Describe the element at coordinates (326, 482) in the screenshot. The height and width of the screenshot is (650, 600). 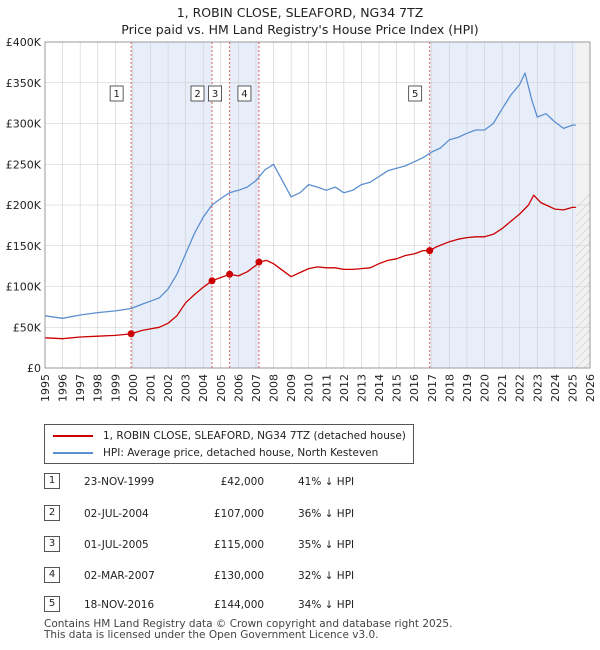
I see `sale-hpi-diff: 41% ↓ HPI` at that location.